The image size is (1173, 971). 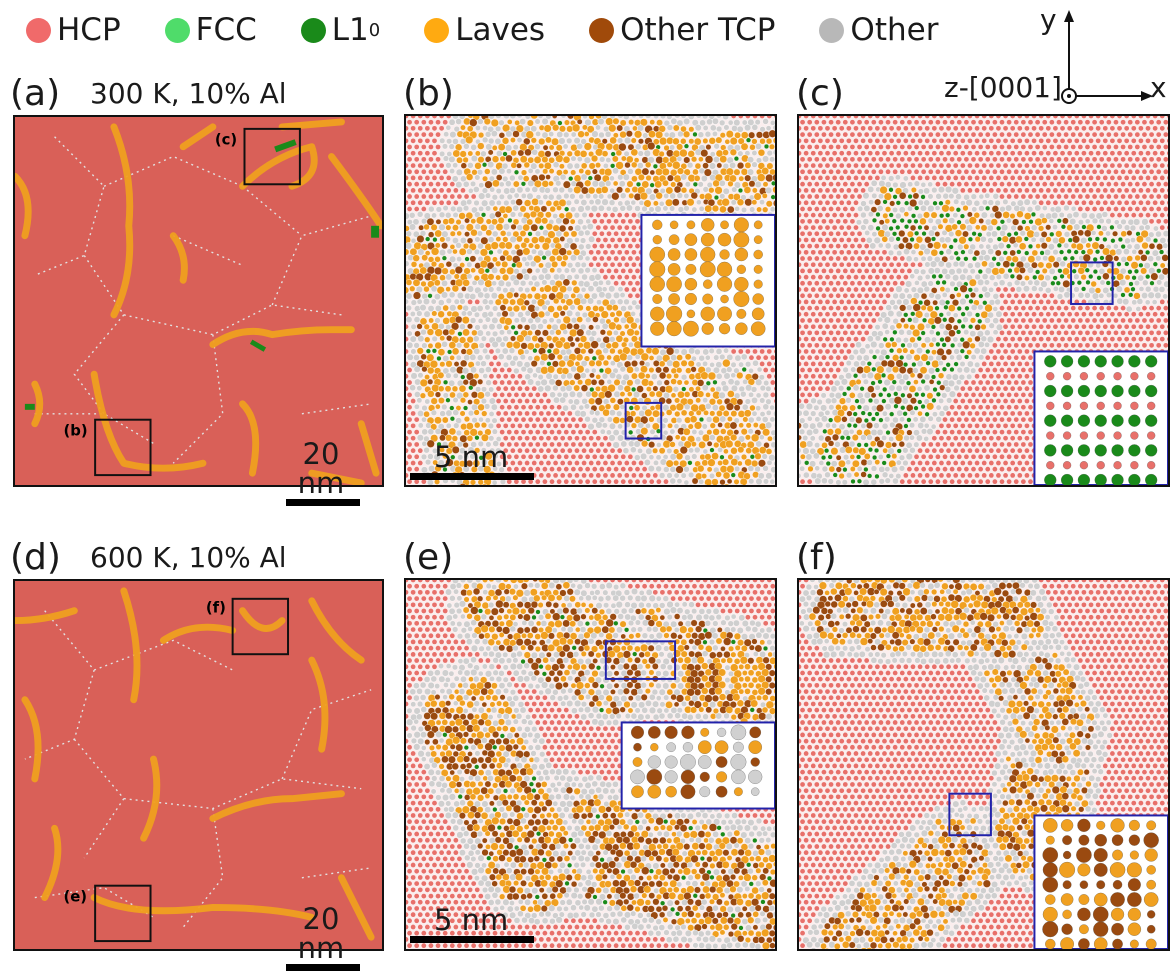 What do you see at coordinates (323, 967) in the screenshot?
I see `panel-d-scale-bar` at bounding box center [323, 967].